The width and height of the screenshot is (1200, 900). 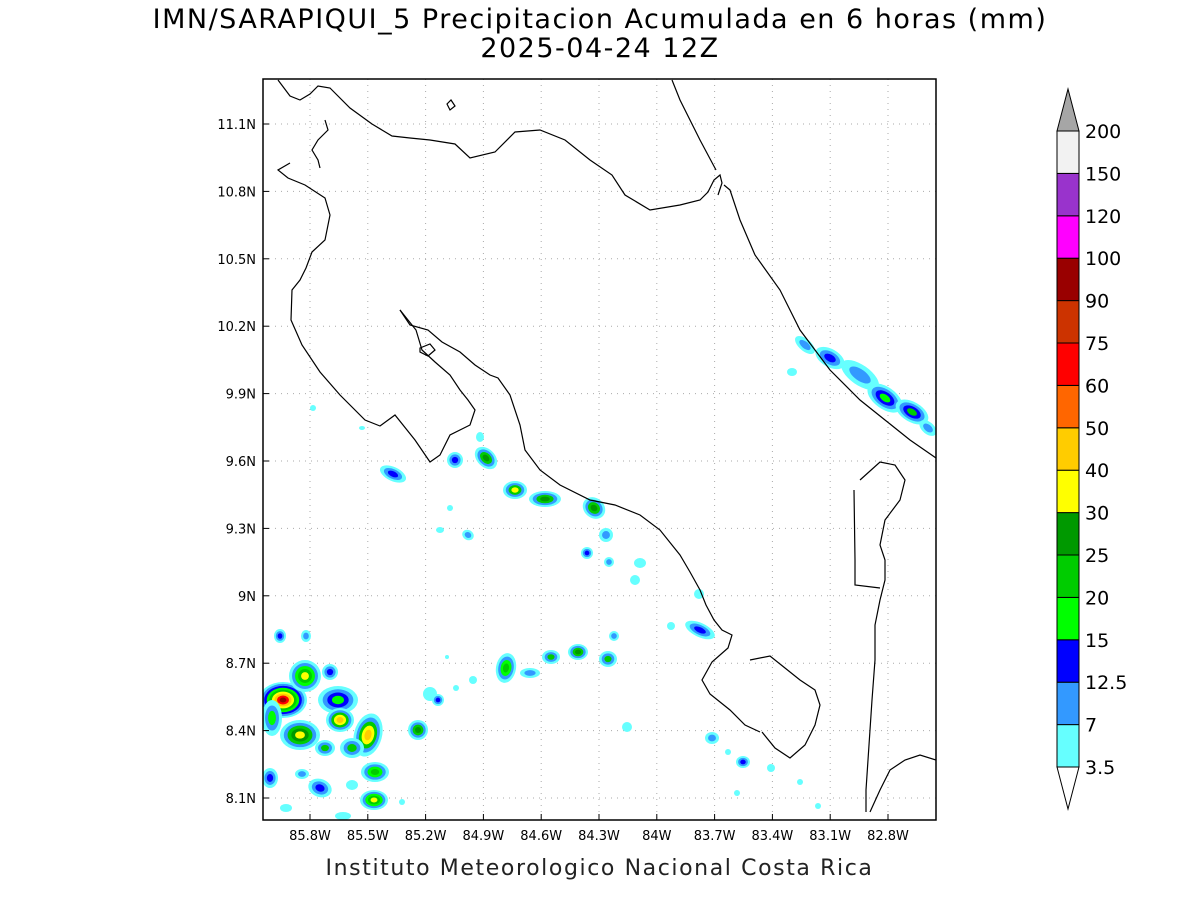 What do you see at coordinates (1097, 429) in the screenshot?
I see `colorbar-label: 50` at bounding box center [1097, 429].